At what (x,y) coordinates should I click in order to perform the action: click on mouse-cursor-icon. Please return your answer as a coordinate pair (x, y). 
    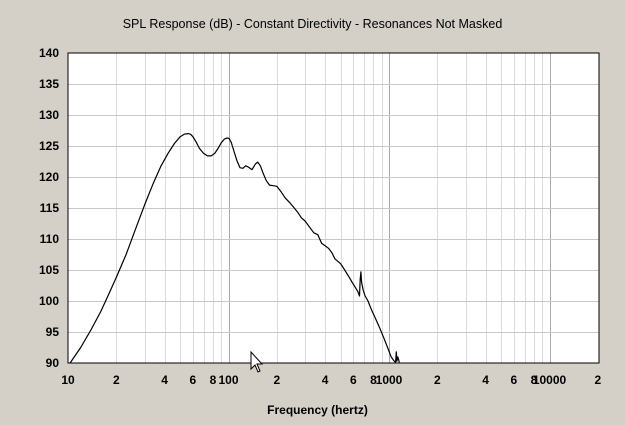
    Looking at the image, I should click on (257, 361).